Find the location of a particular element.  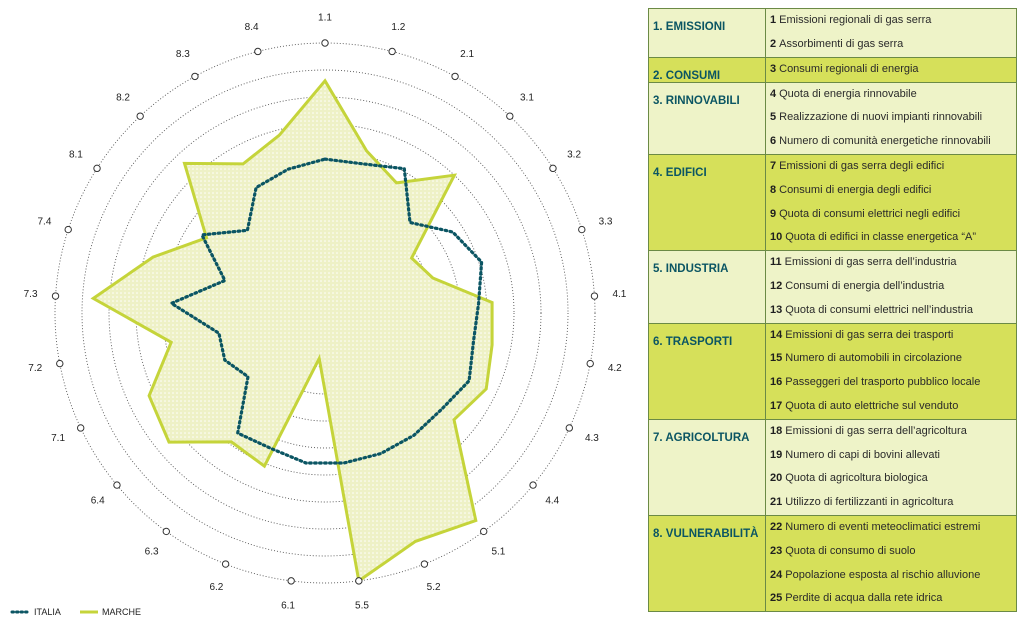

category-label: 4. EDIFICI is located at coordinates (707, 202).